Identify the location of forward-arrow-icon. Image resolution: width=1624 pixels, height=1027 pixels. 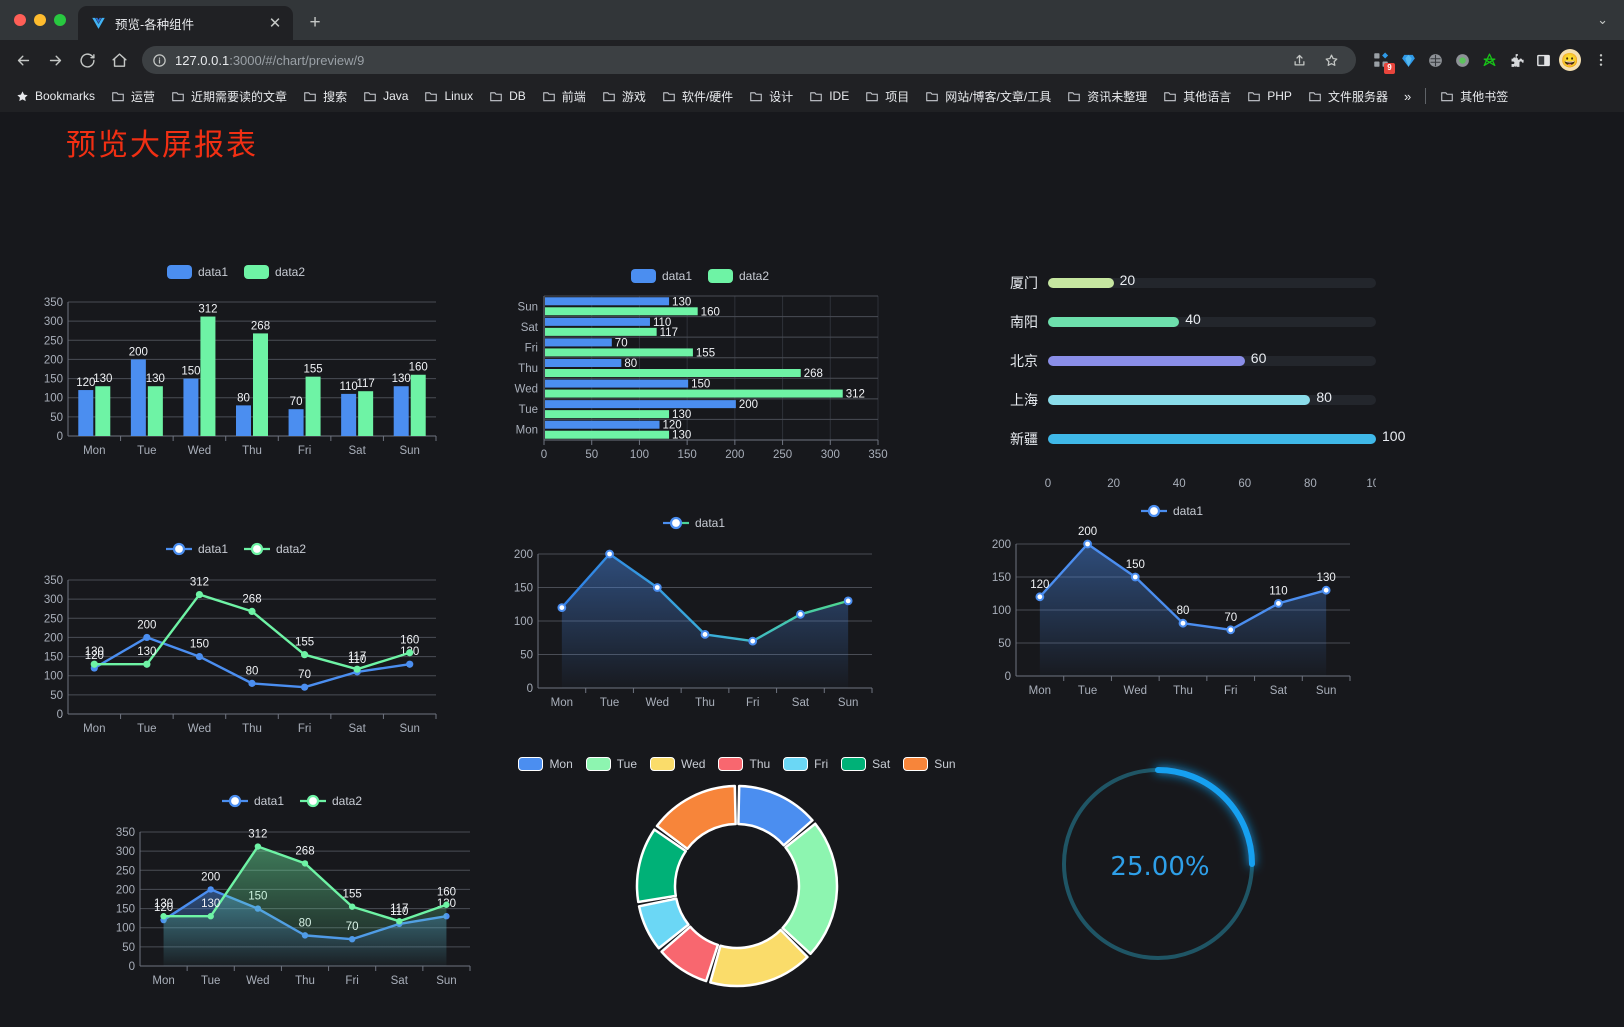
(55, 60).